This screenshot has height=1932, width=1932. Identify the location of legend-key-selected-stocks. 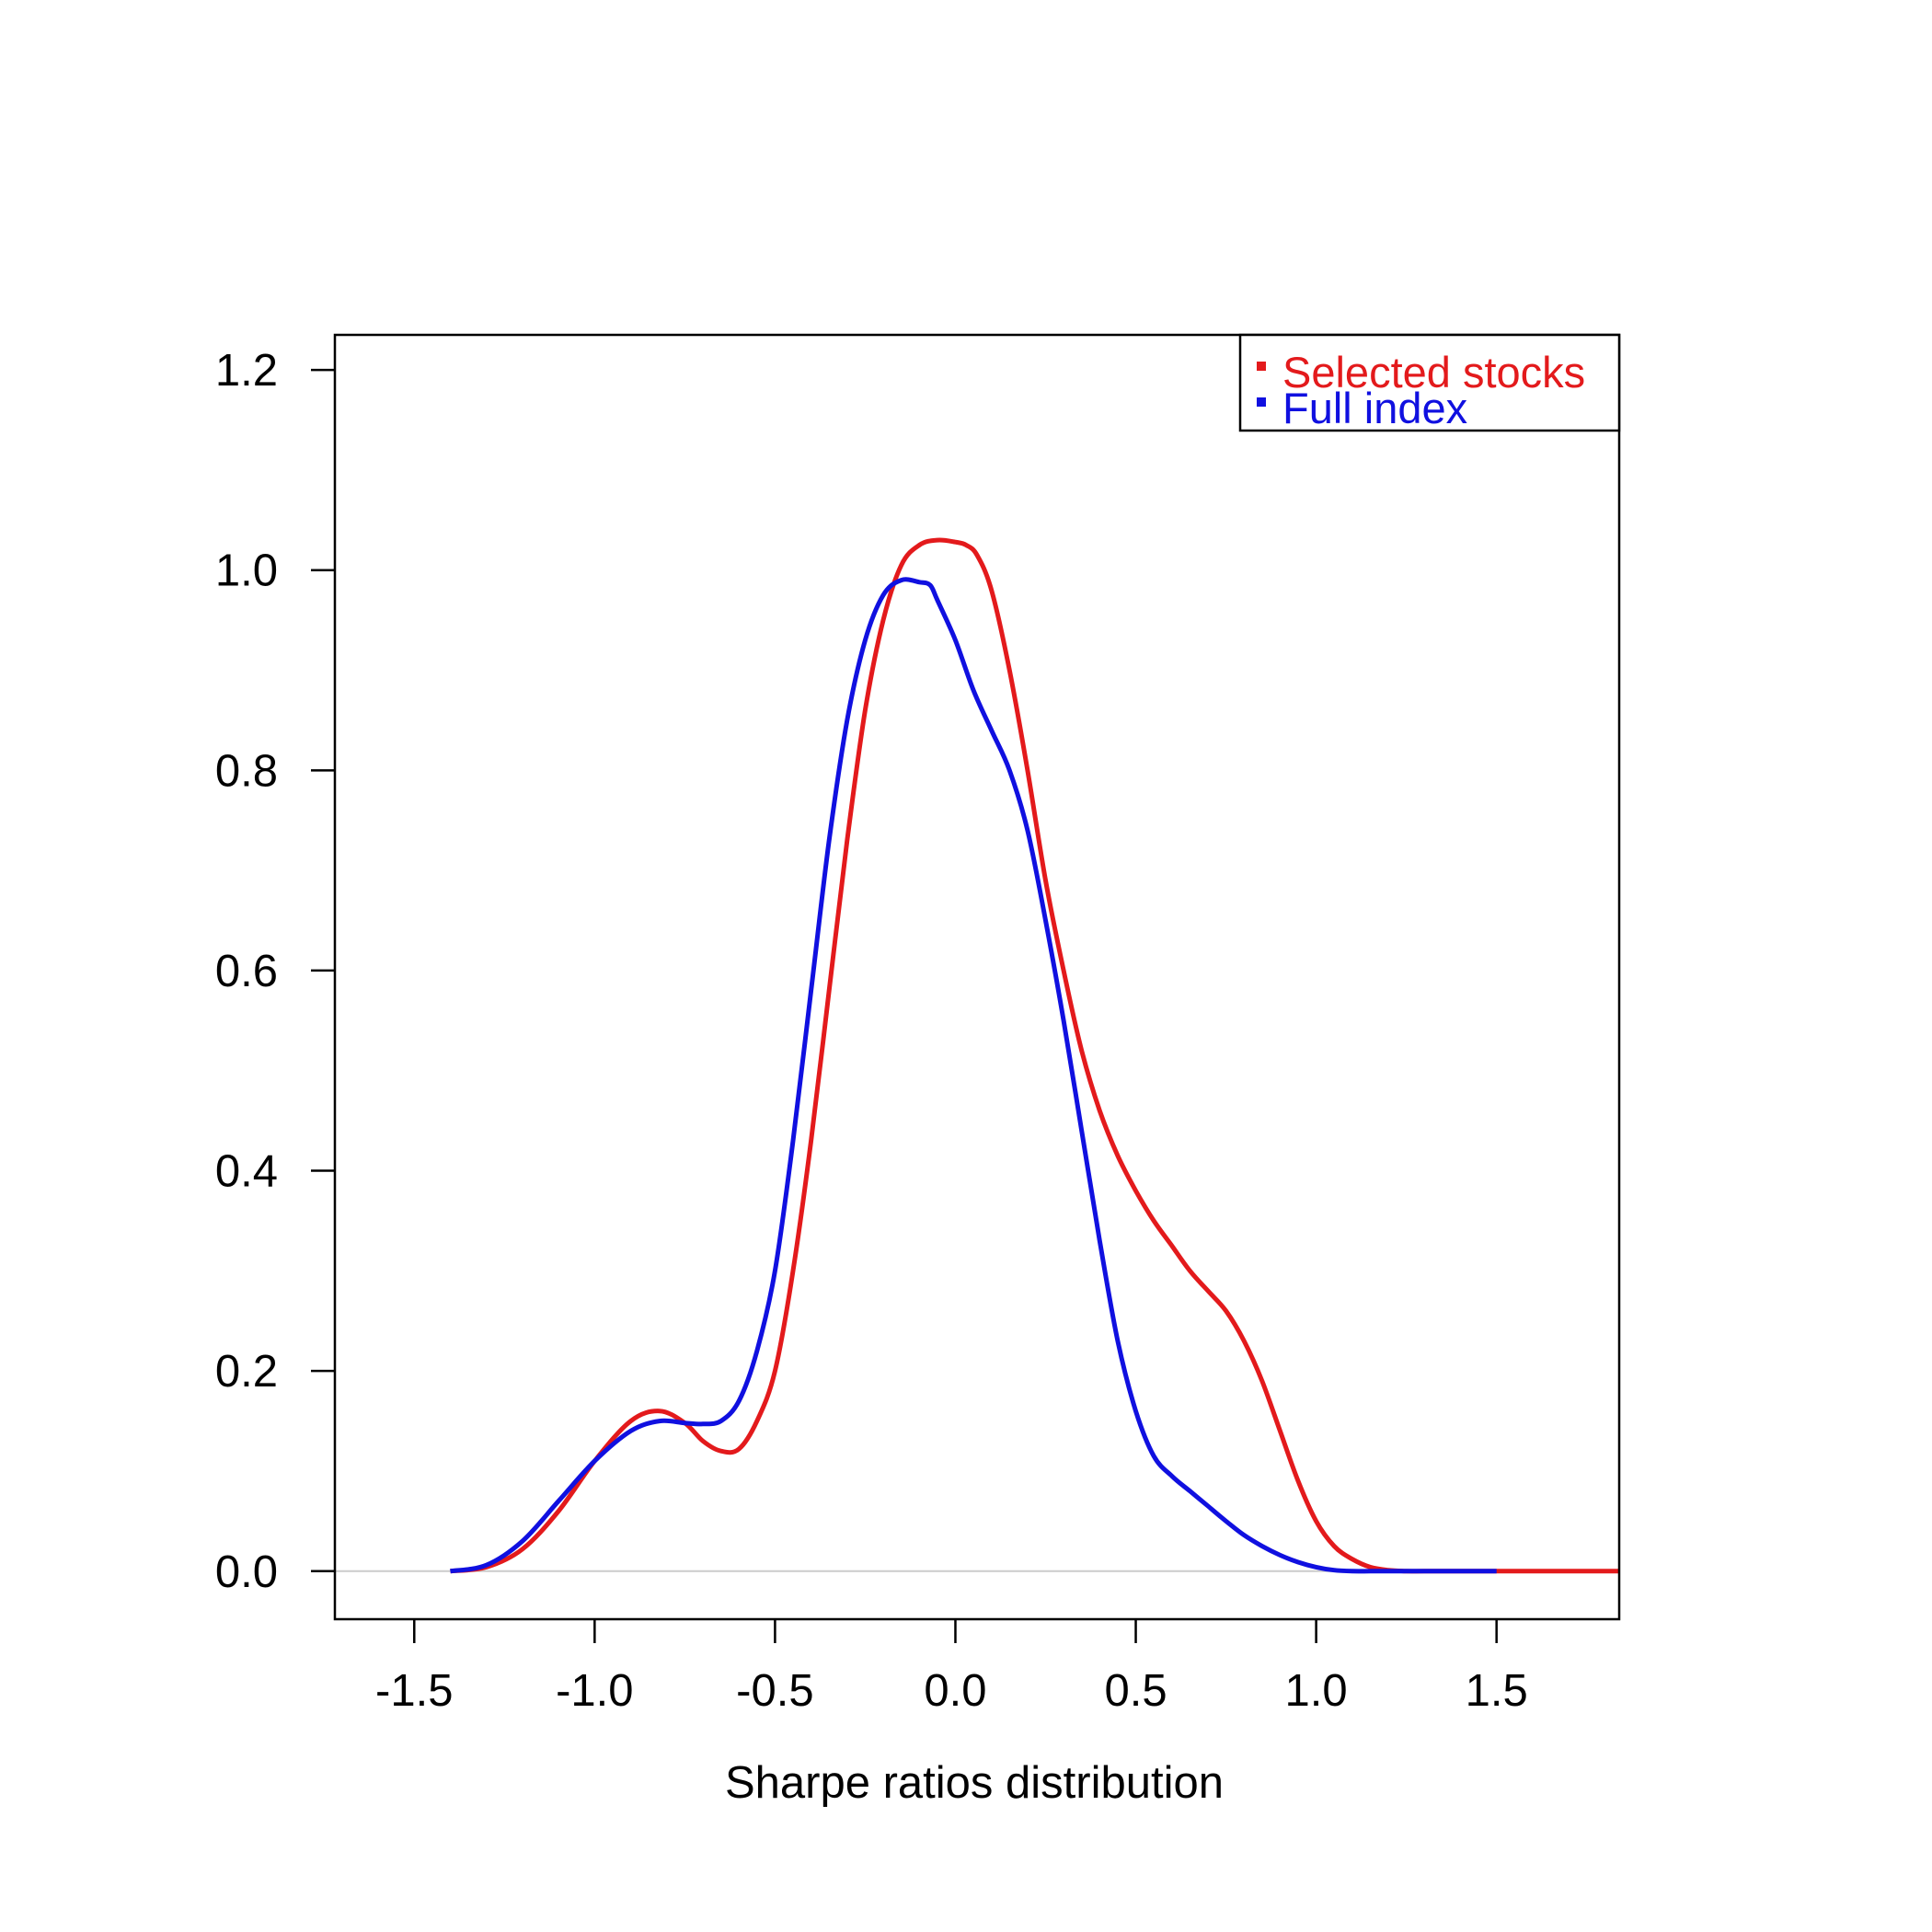
(1261, 366).